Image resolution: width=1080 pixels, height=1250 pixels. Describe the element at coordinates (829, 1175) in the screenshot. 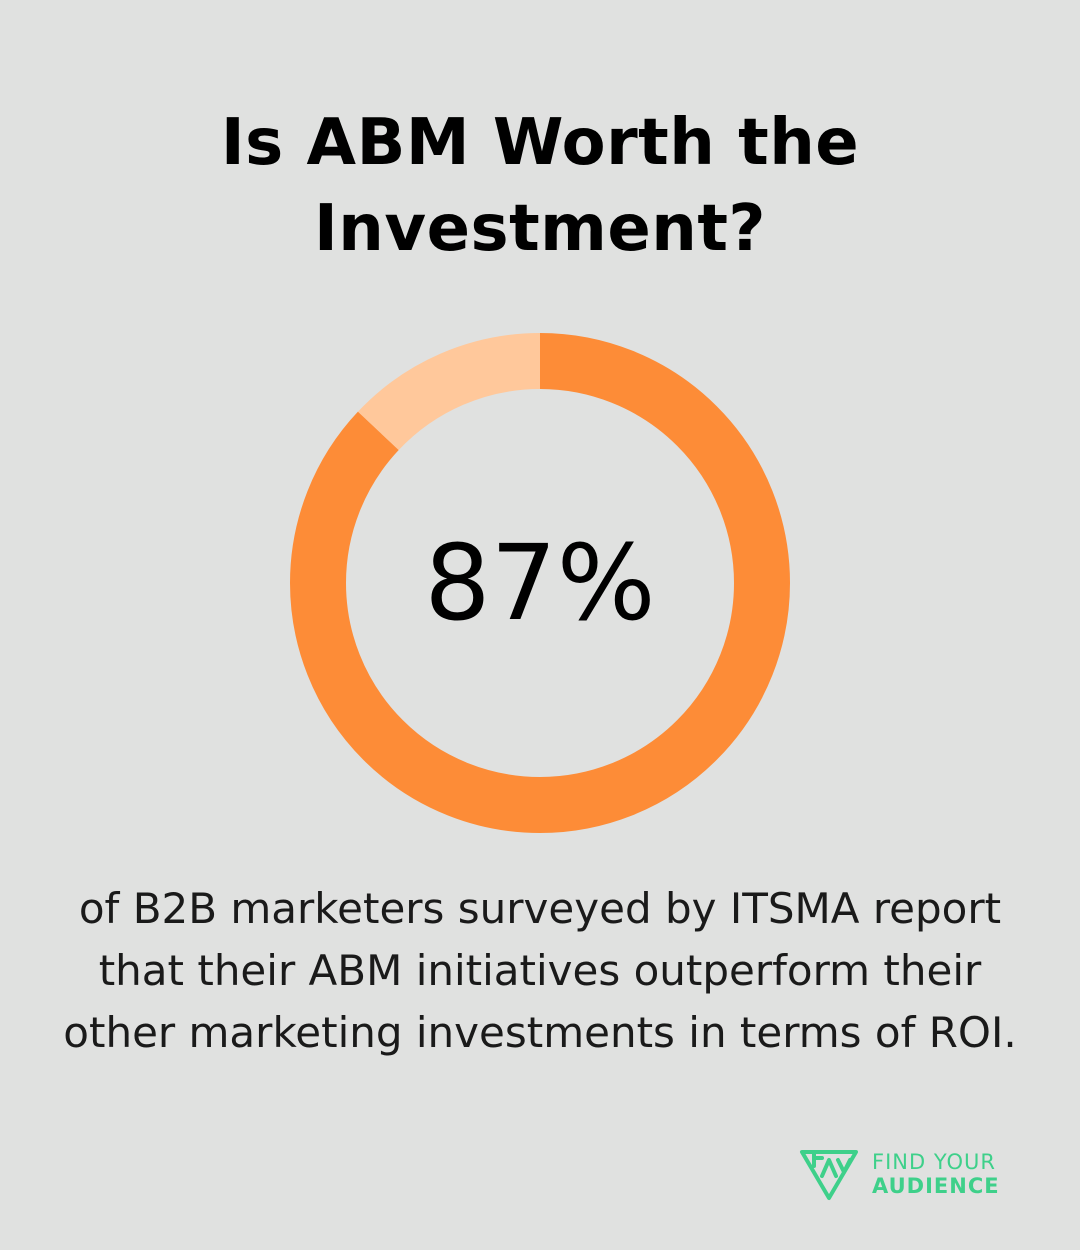

I see `find-your-audience-logo-icon` at that location.